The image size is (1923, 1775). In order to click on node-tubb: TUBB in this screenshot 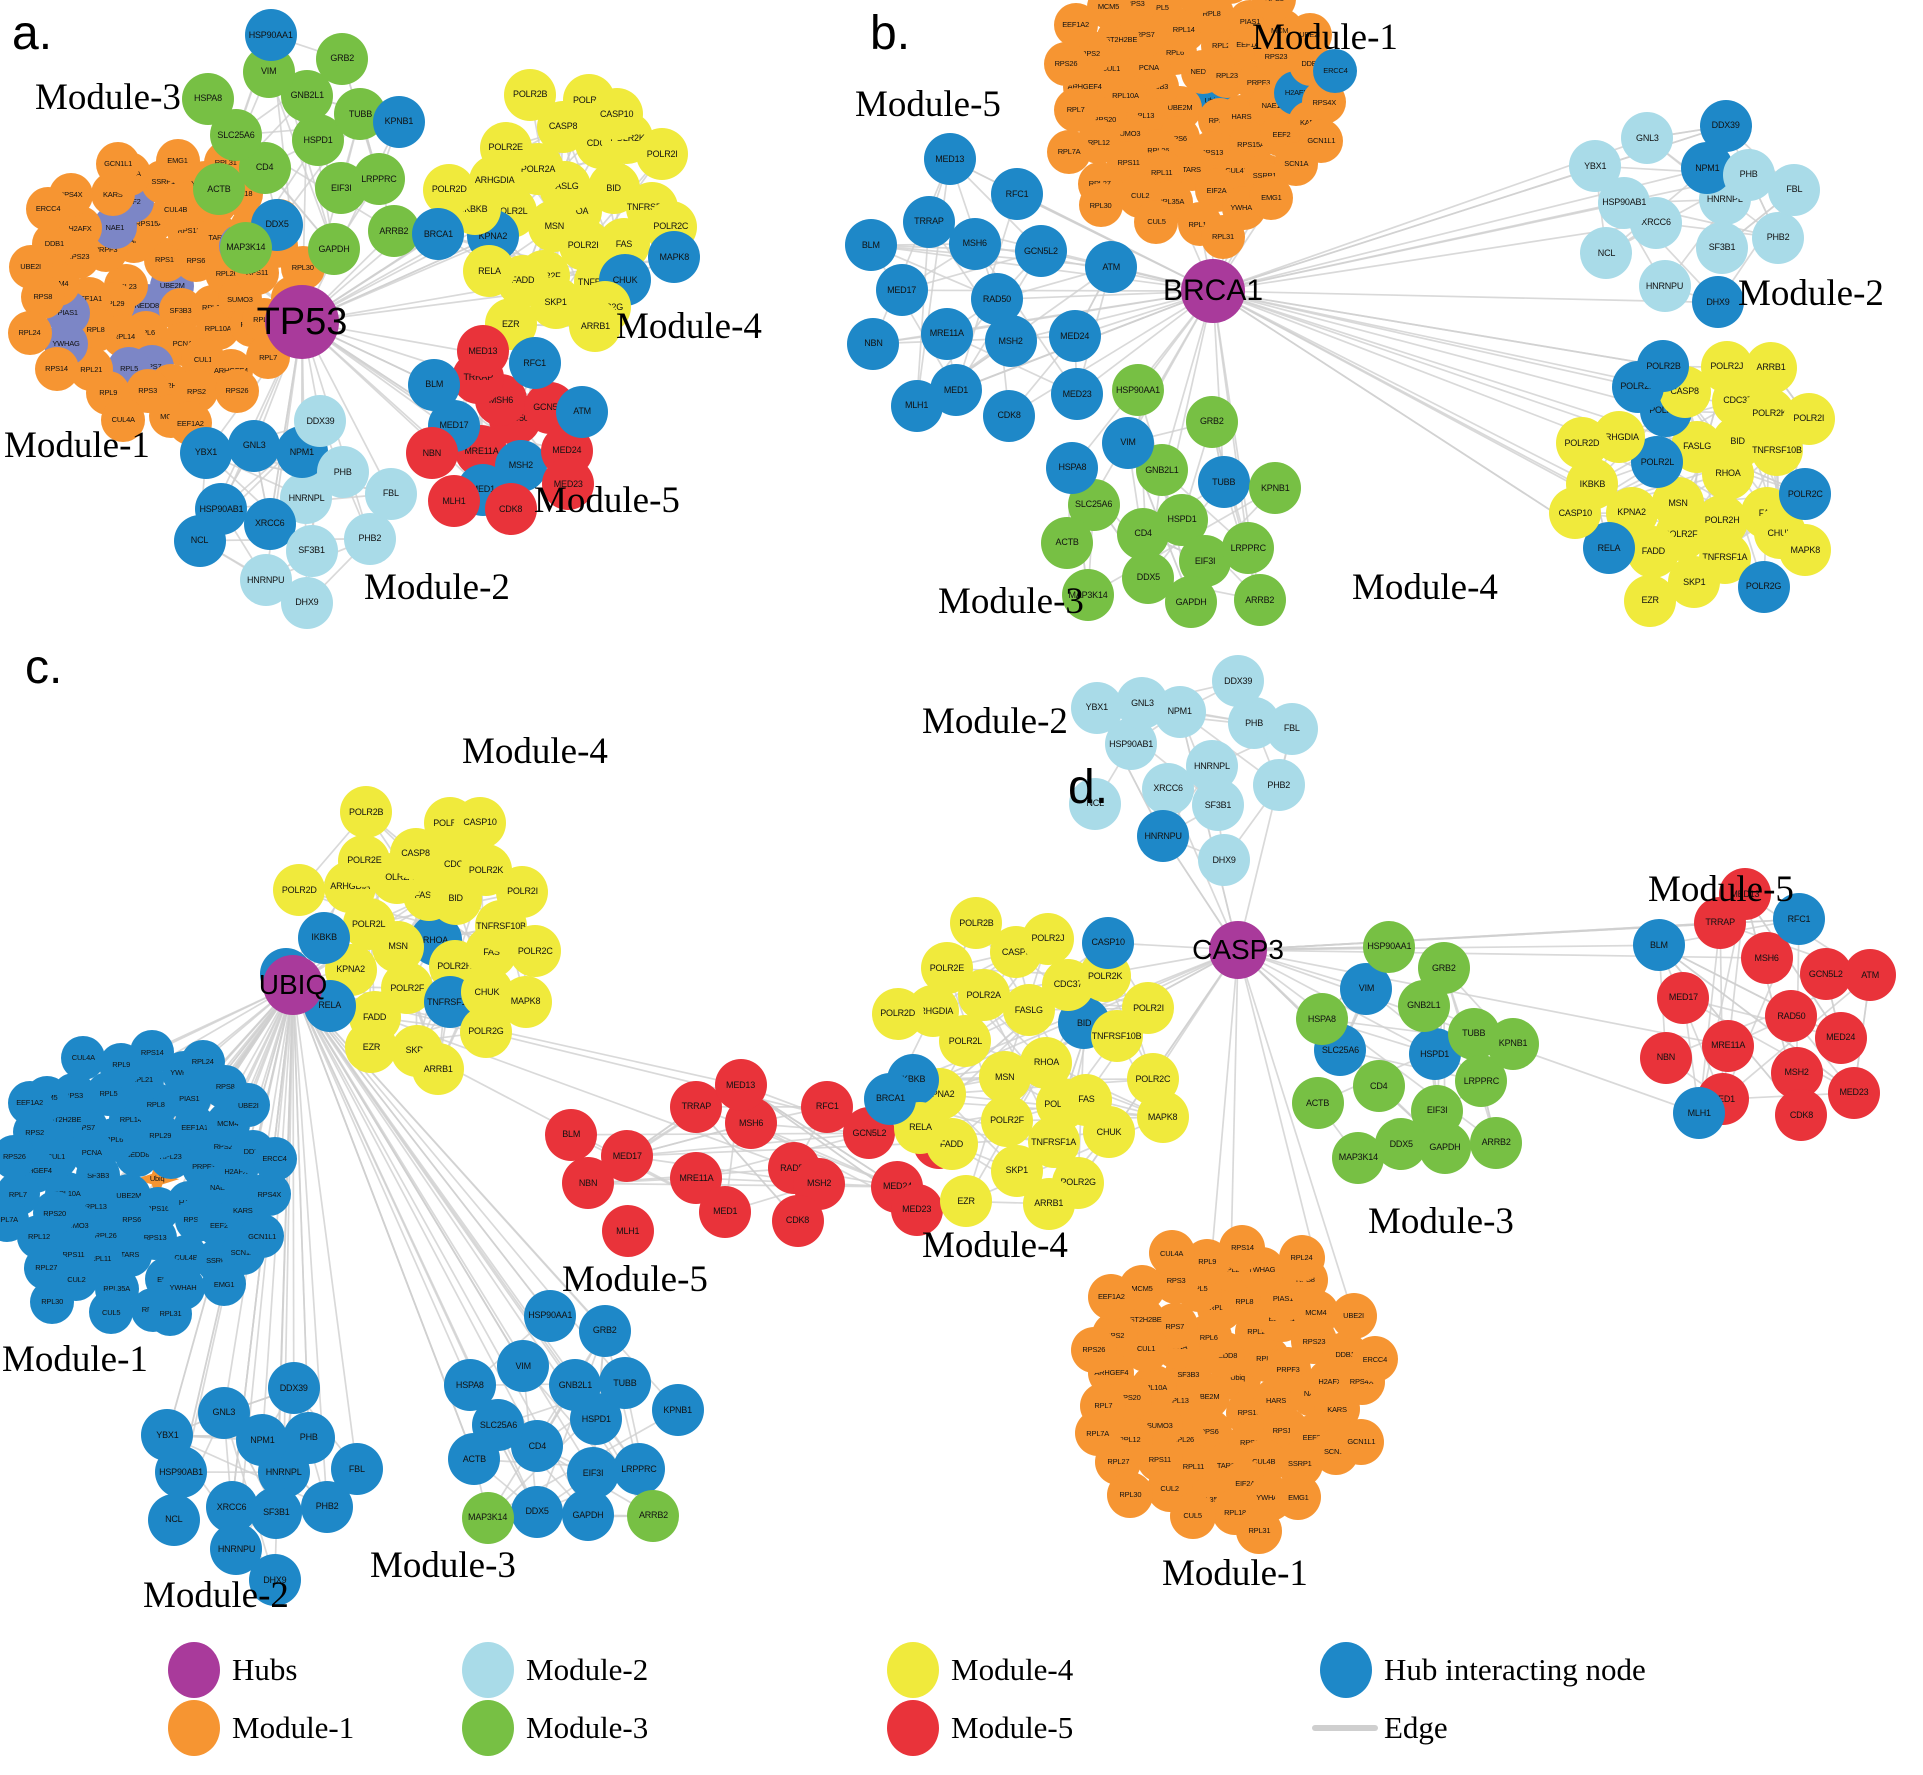, I will do `click(1223, 482)`.